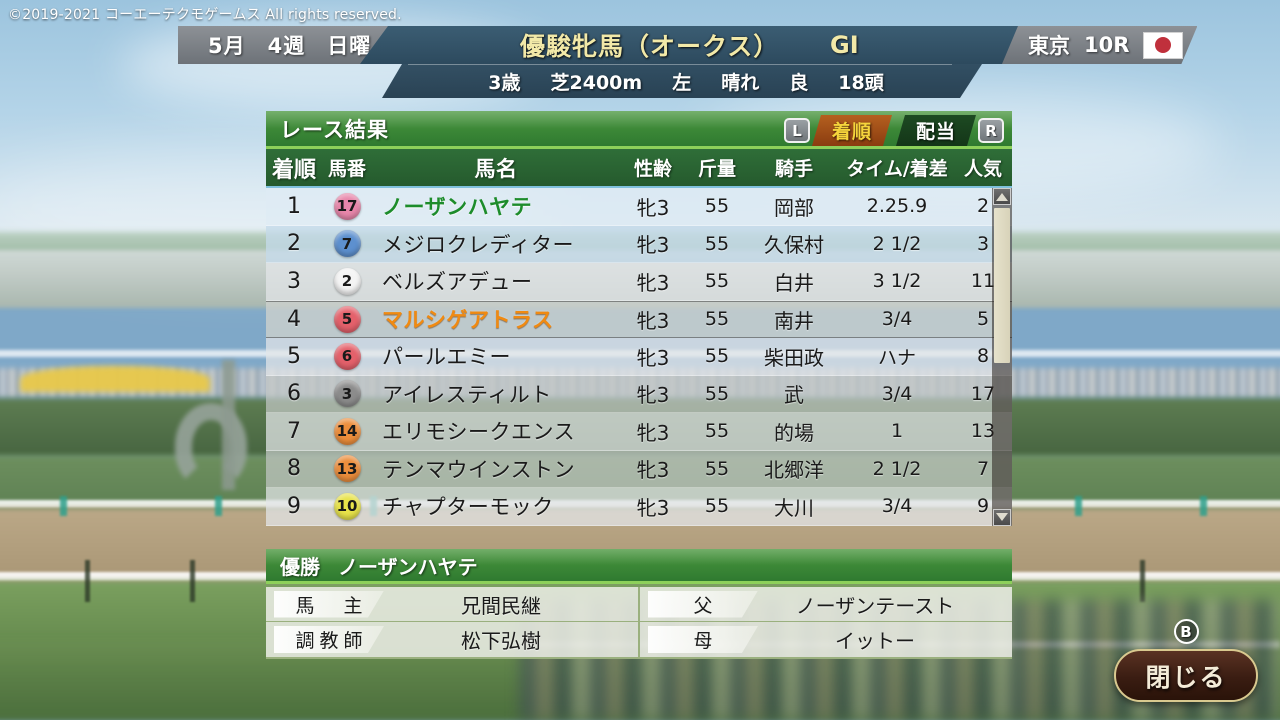  What do you see at coordinates (228, 425) in the screenshot?
I see `track-pole` at bounding box center [228, 425].